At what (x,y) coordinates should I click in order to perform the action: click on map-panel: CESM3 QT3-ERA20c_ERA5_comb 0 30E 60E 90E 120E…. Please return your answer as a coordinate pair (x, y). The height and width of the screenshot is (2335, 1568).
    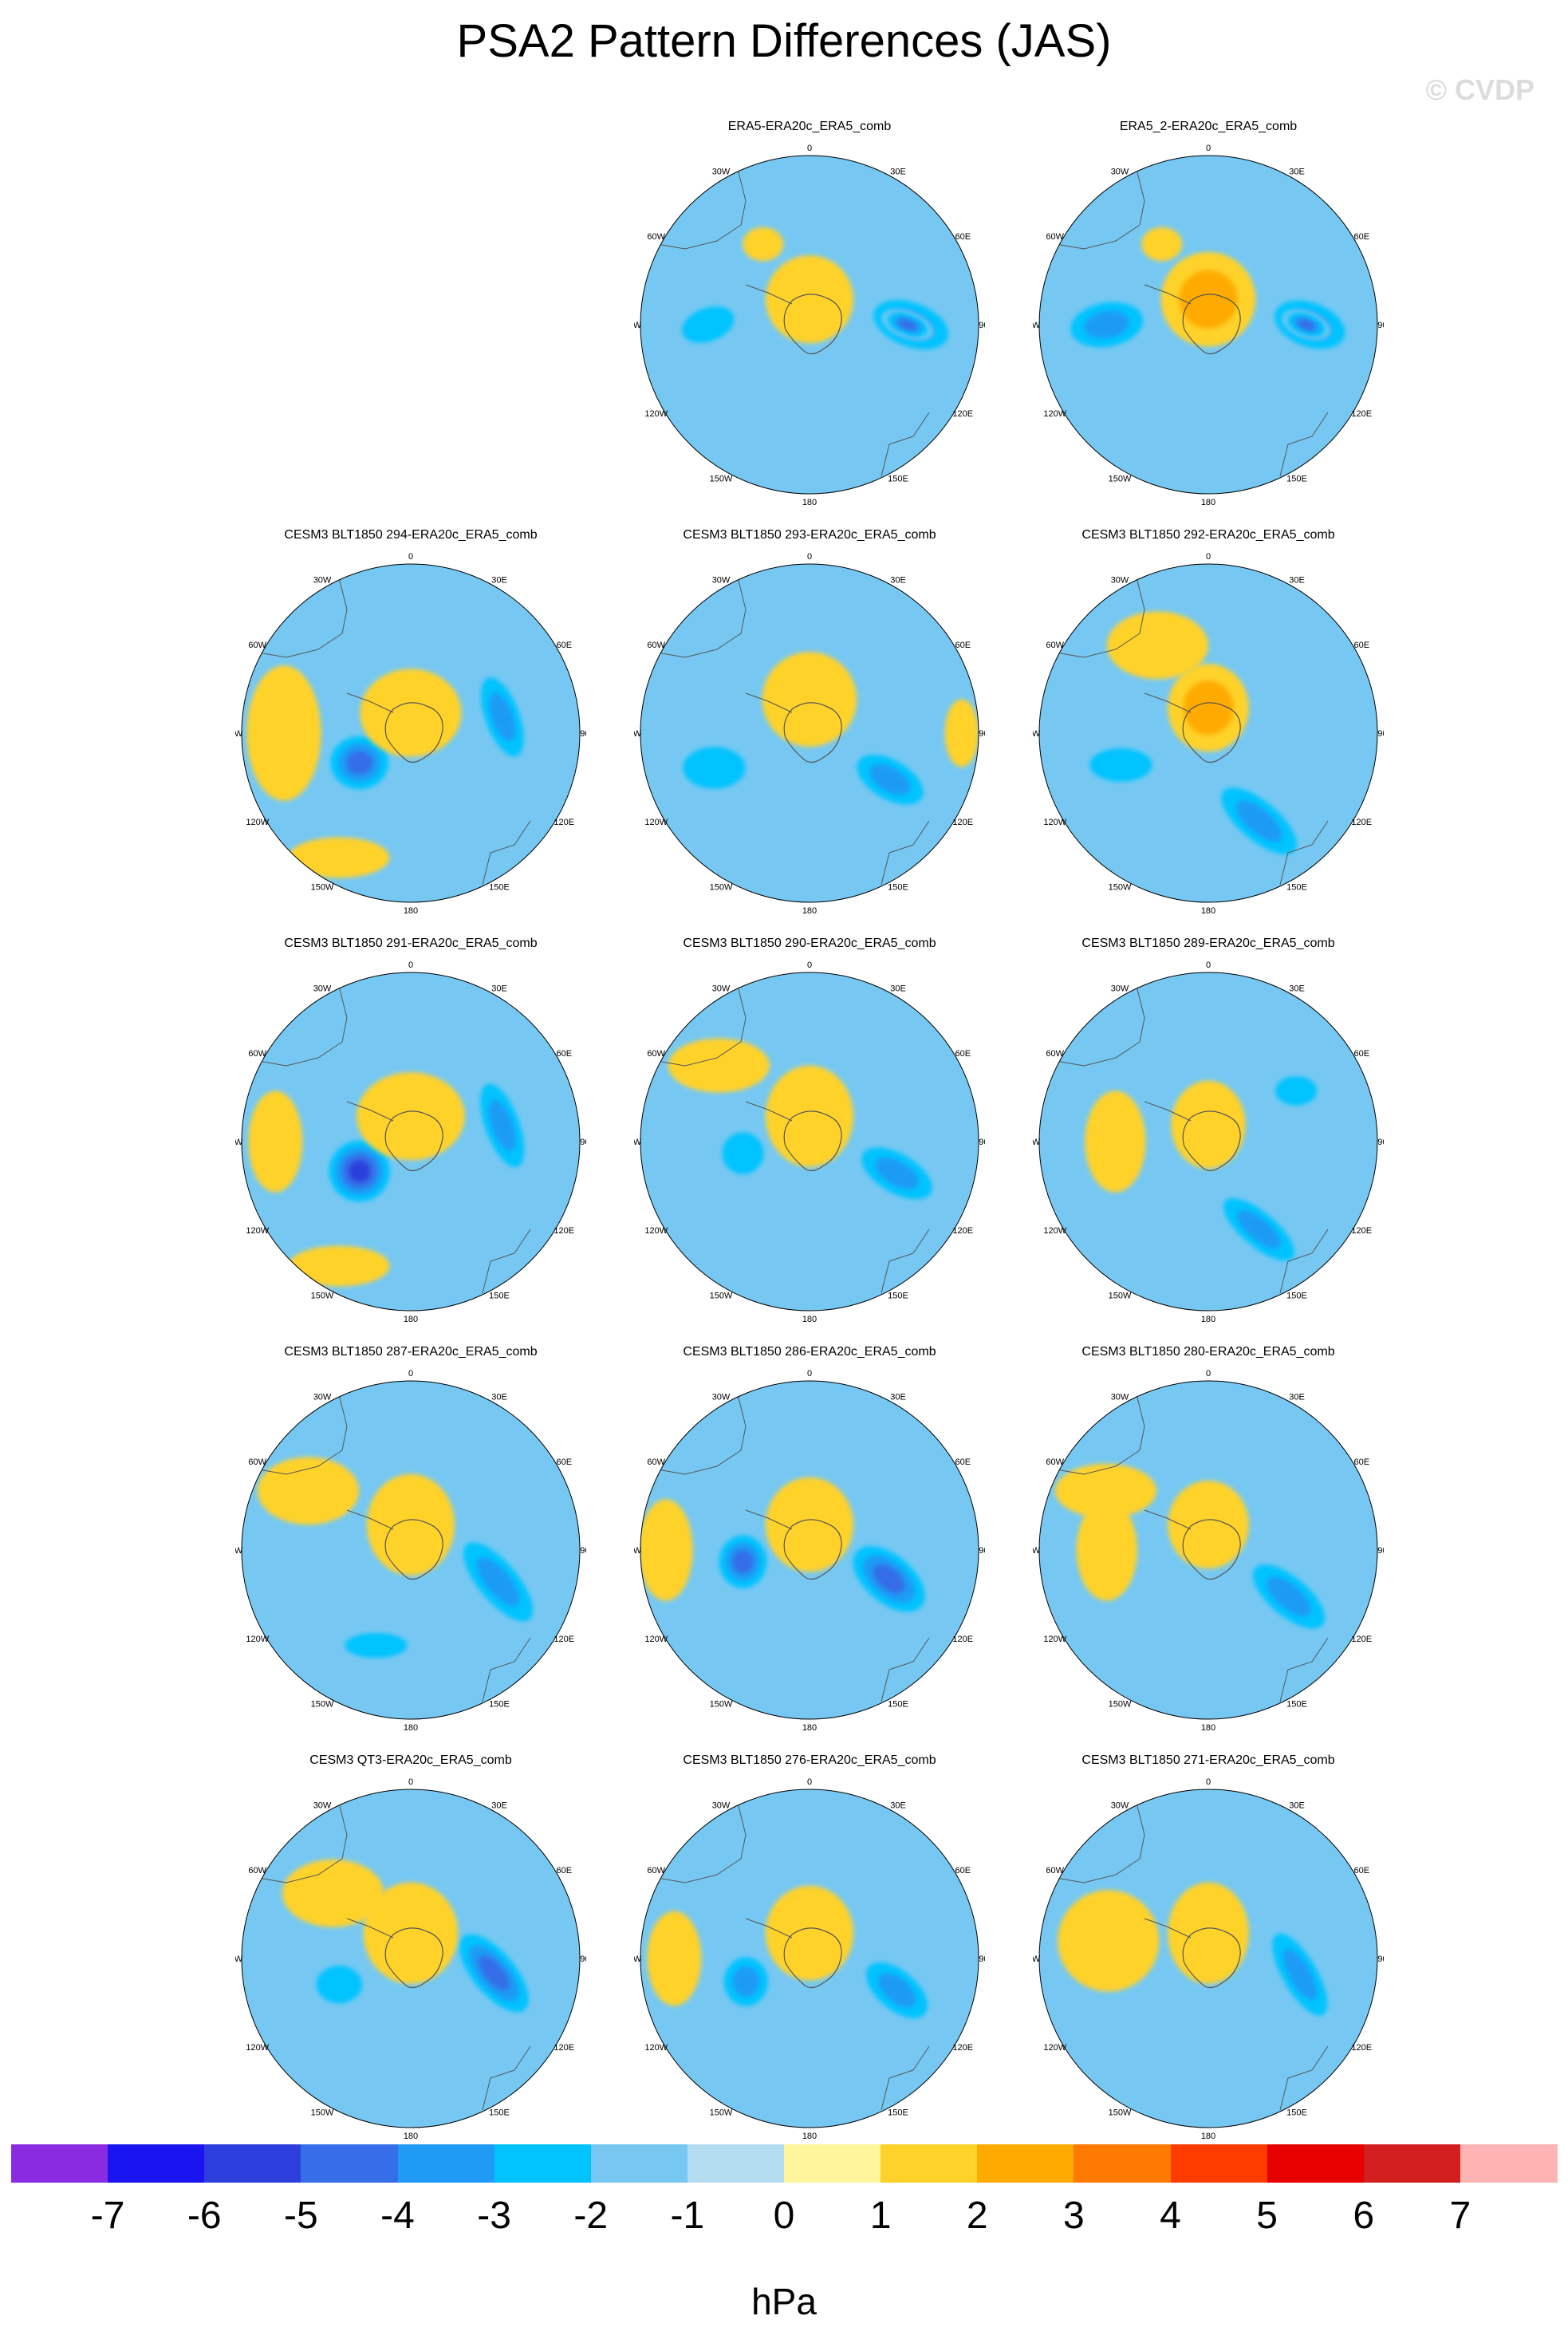
    Looking at the image, I should click on (410, 1956).